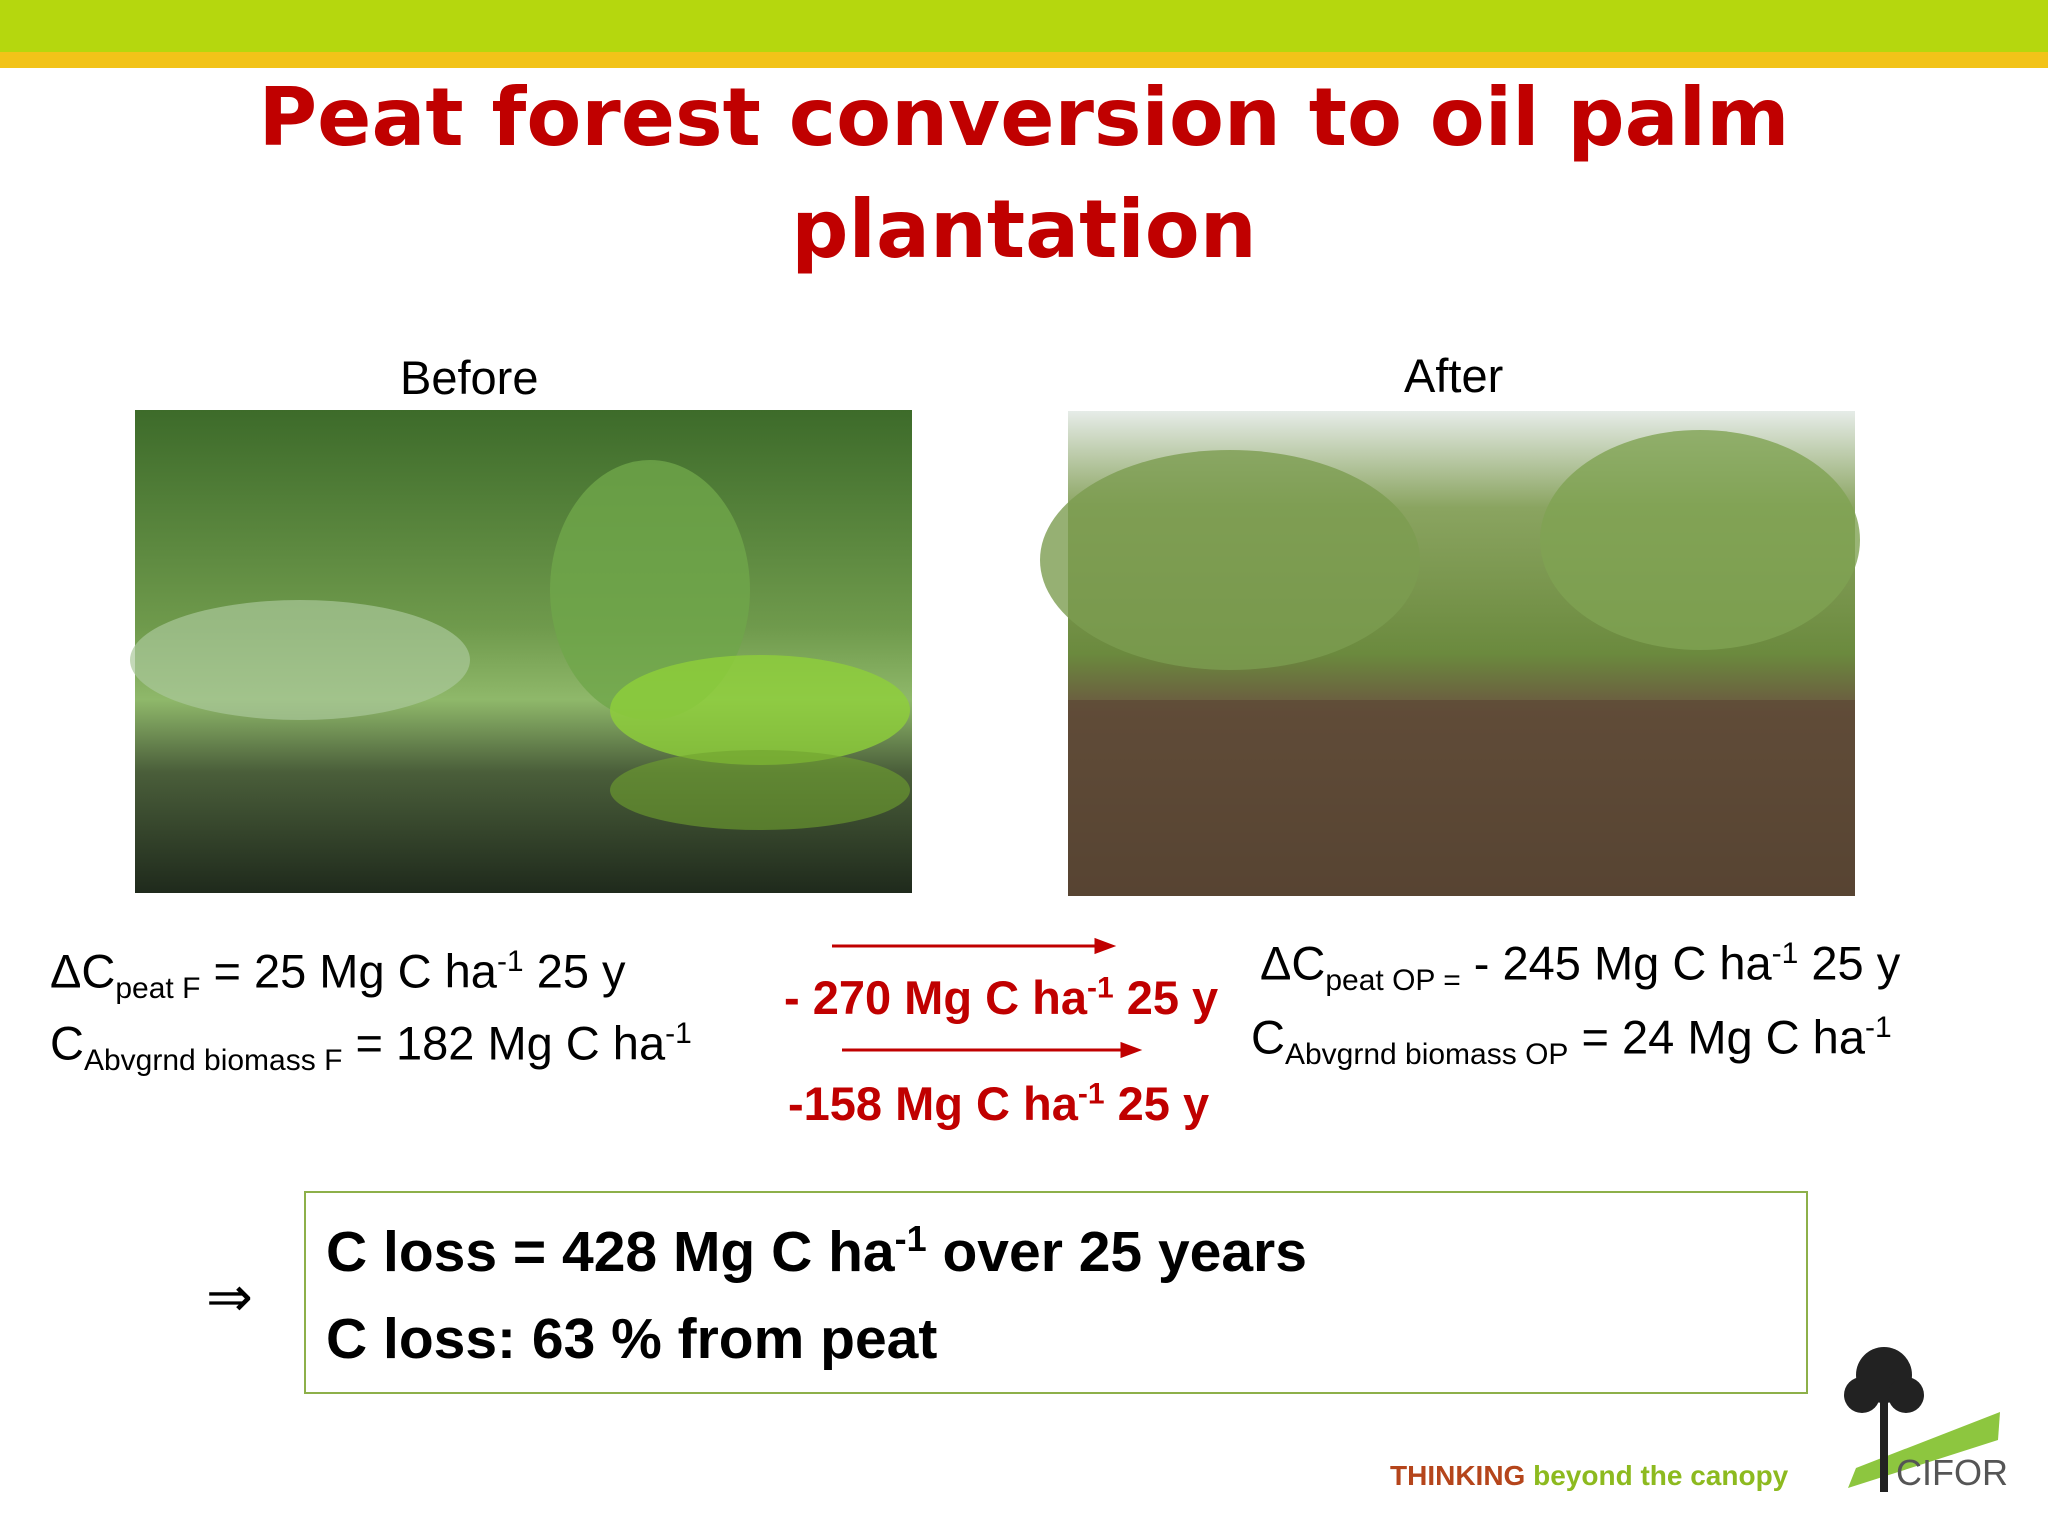 The width and height of the screenshot is (2048, 1536). Describe the element at coordinates (469, 377) in the screenshot. I see `before-label: Before` at that location.